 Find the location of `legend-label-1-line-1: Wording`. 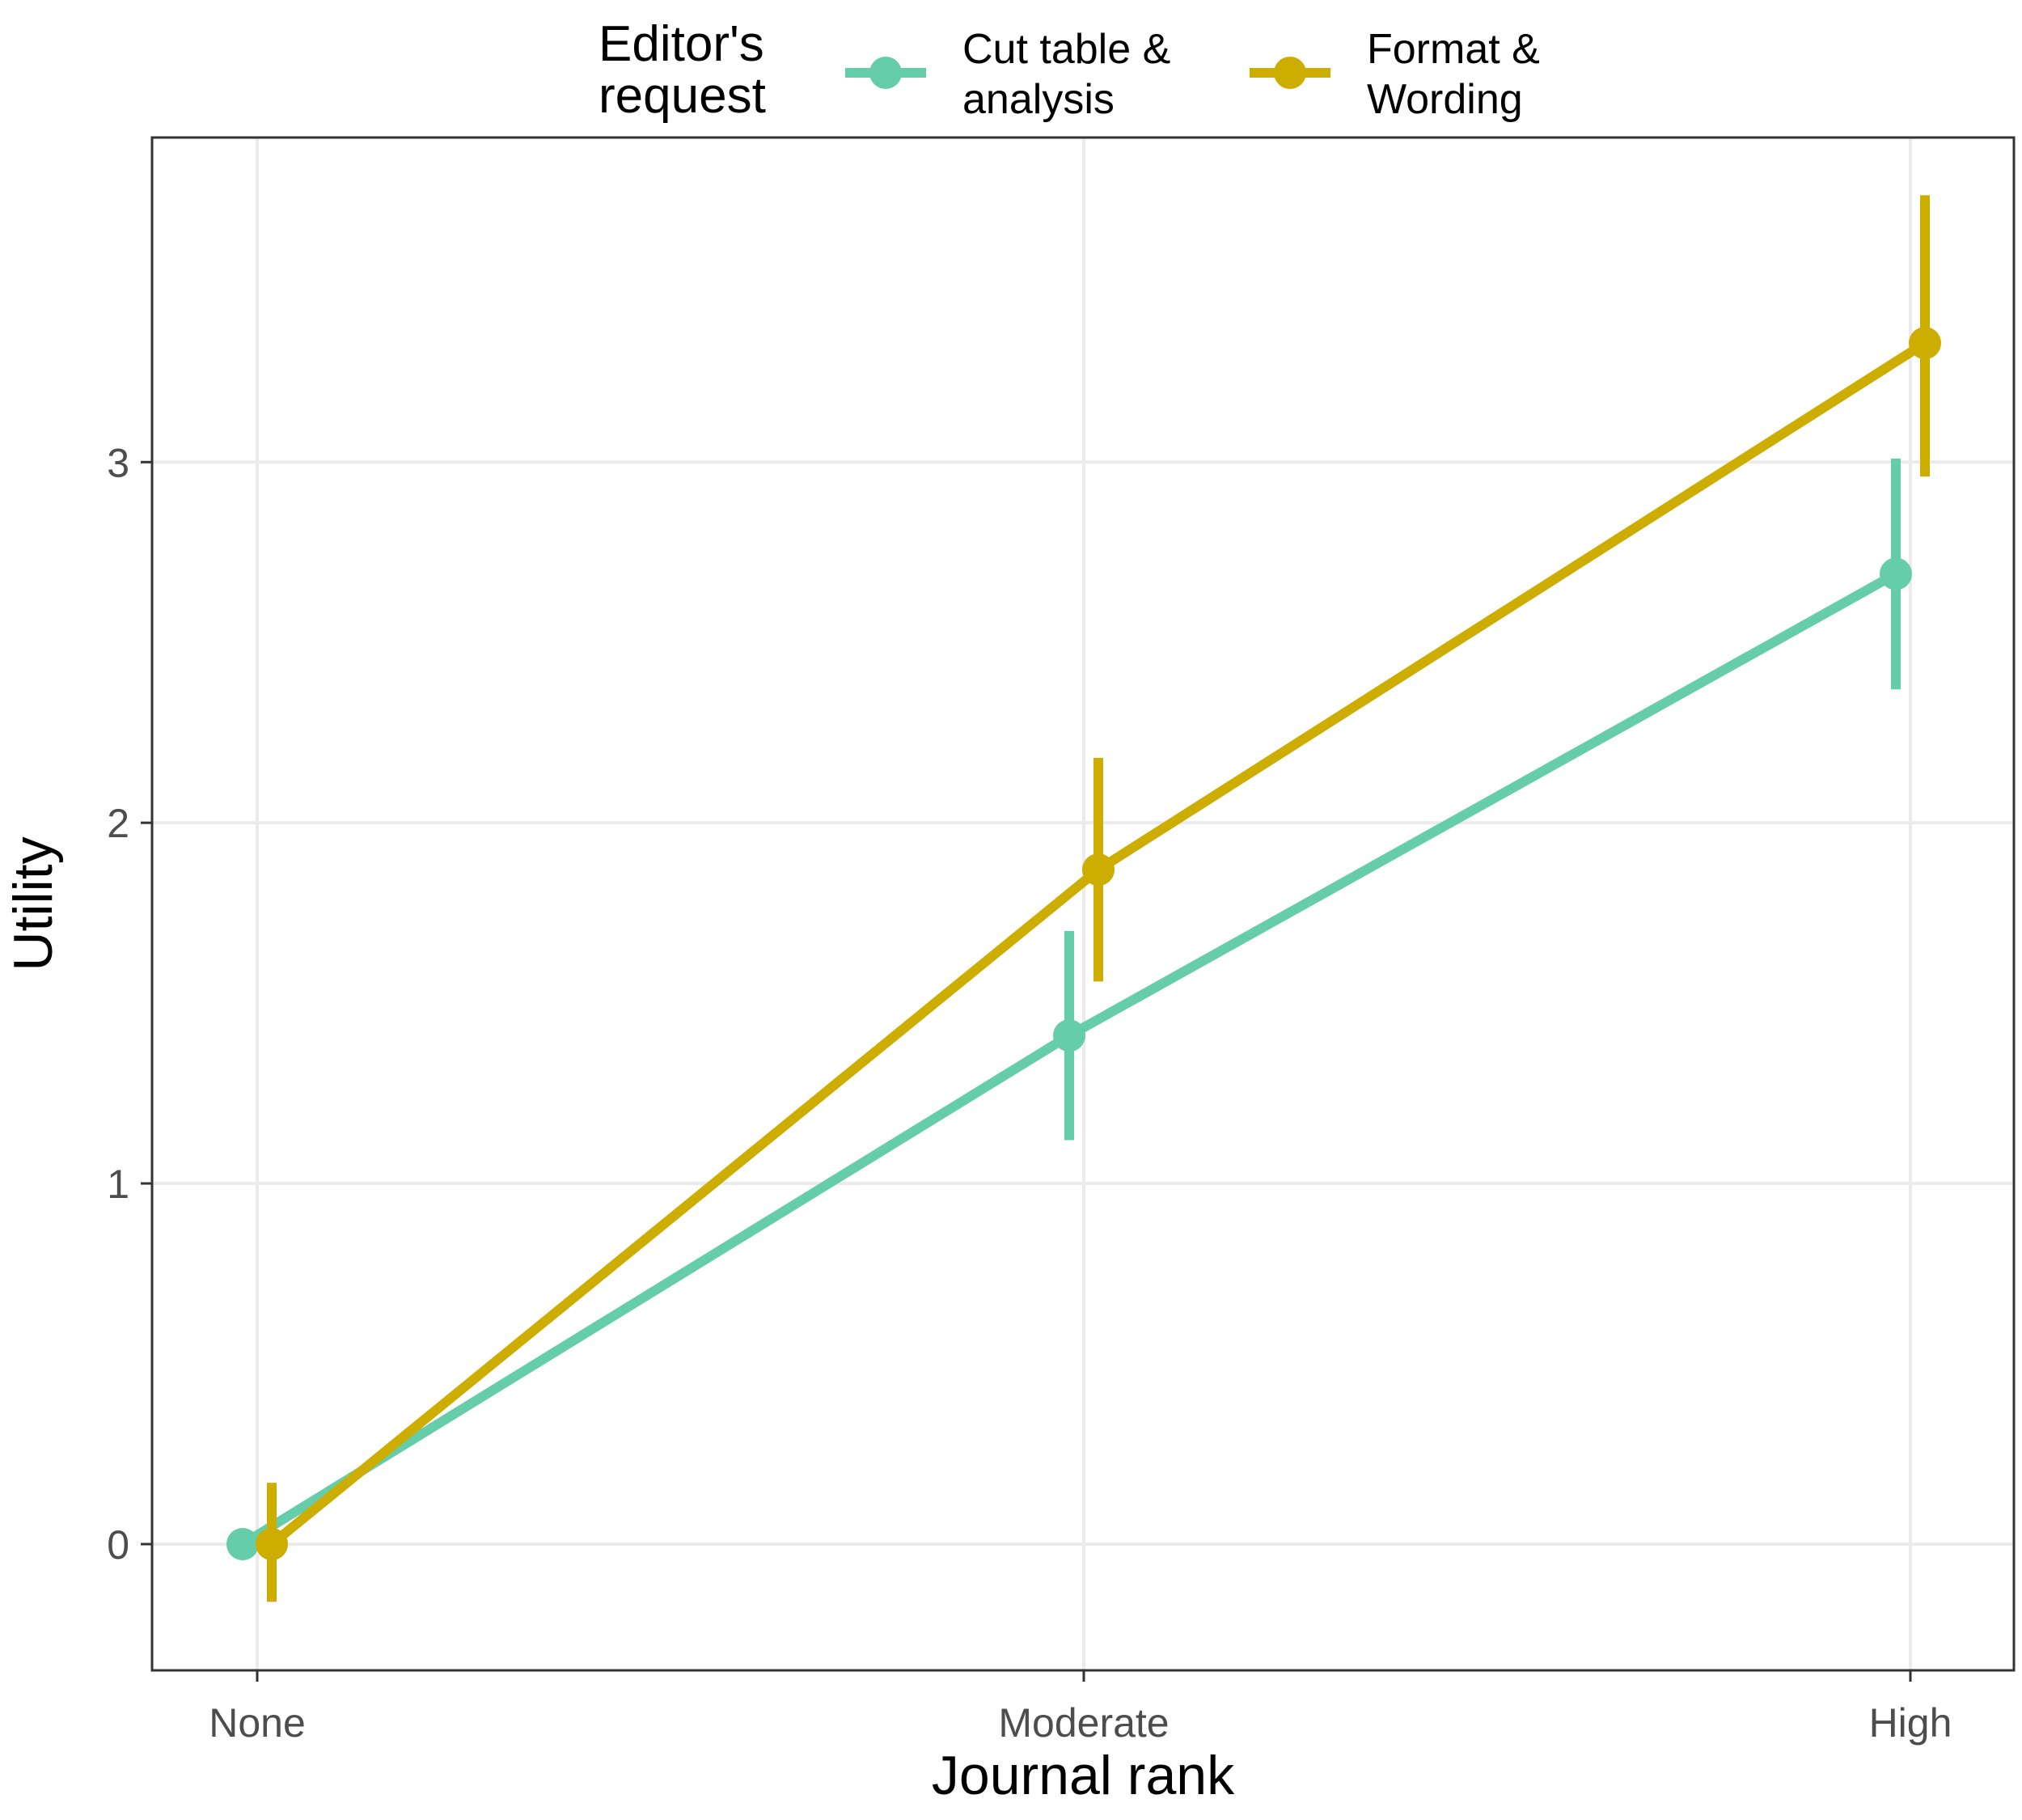

legend-label-1-line-1: Wording is located at coordinates (1445, 99).